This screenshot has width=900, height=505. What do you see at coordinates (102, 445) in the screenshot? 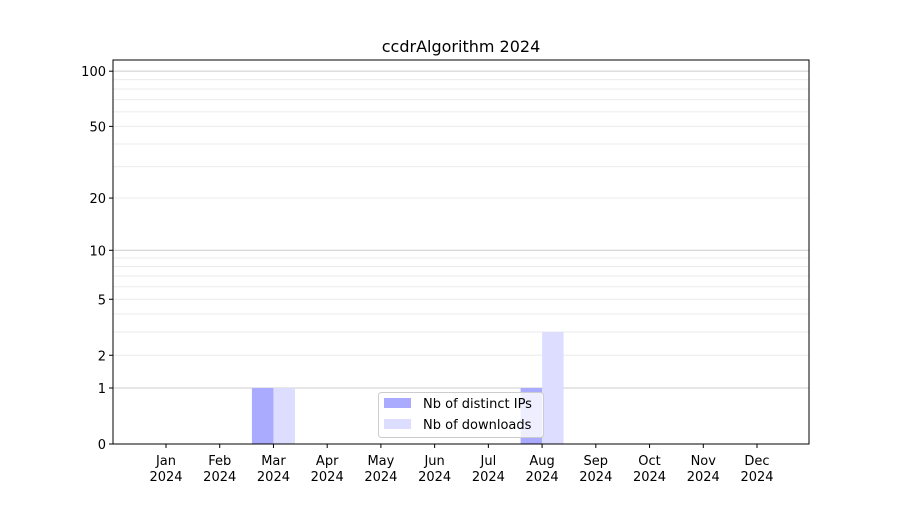
I see `y-tick-label: 0` at bounding box center [102, 445].